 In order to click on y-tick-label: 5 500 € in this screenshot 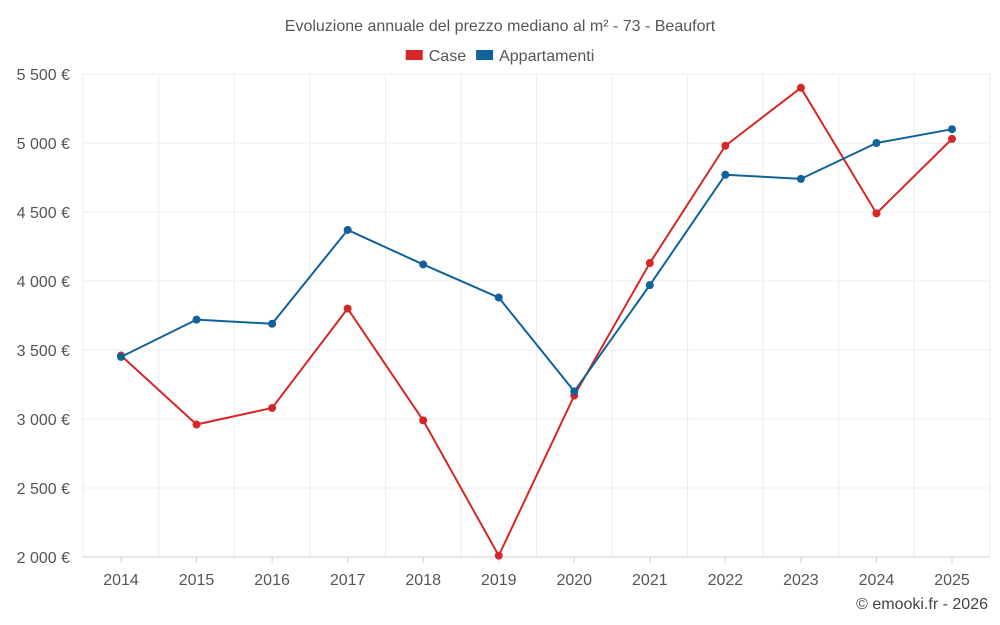, I will do `click(43, 75)`.